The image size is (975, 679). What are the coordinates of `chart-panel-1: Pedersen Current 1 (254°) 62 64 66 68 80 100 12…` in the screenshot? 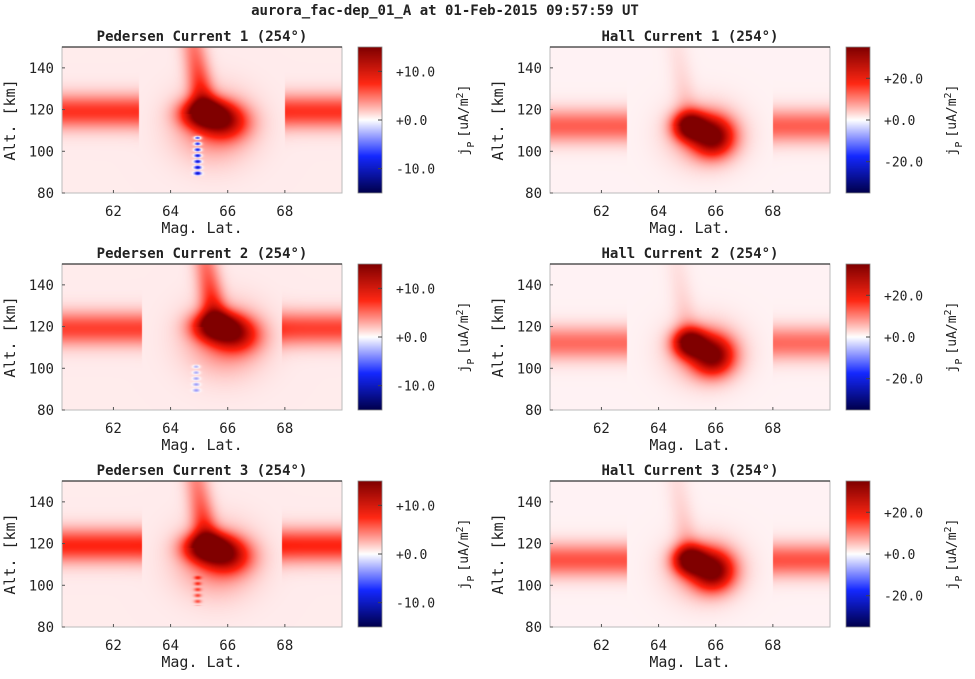 It's located at (239, 133).